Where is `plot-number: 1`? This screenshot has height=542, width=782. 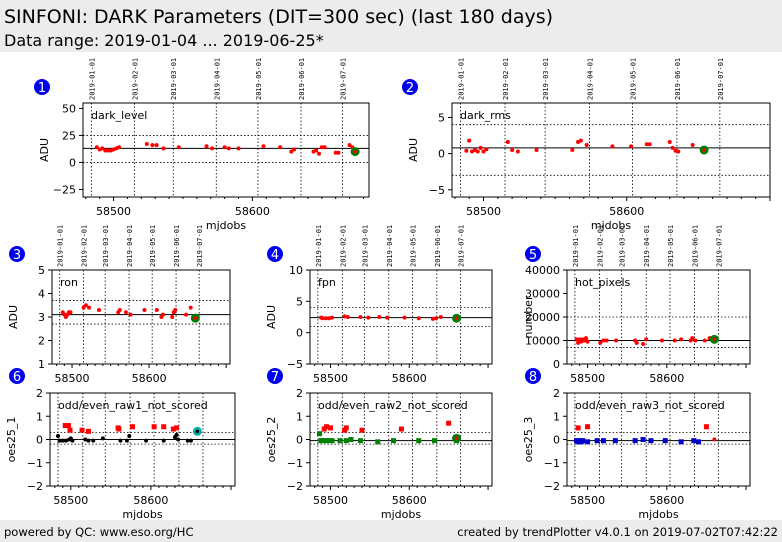 plot-number: 1 is located at coordinates (42, 88).